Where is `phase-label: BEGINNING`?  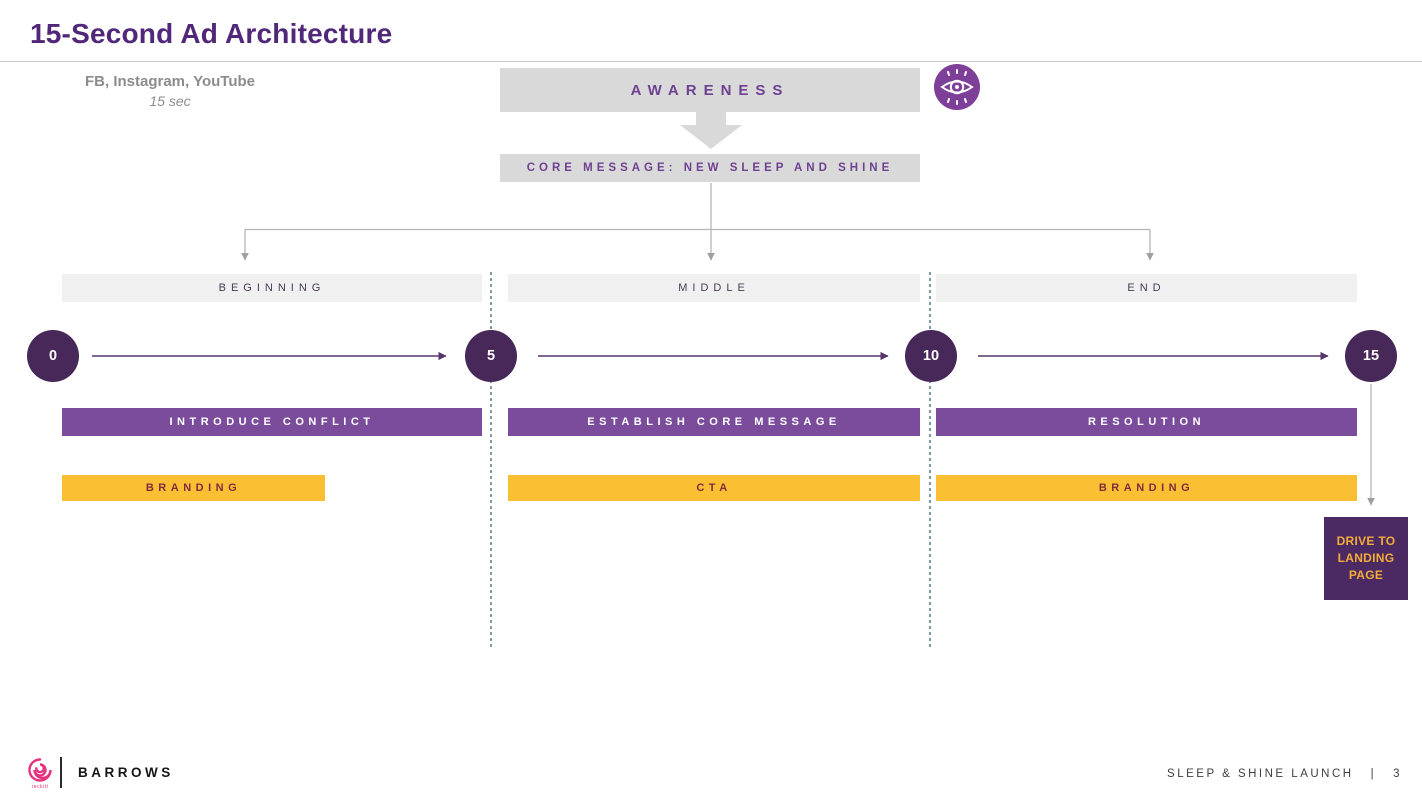
phase-label: BEGINNING is located at coordinates (272, 288).